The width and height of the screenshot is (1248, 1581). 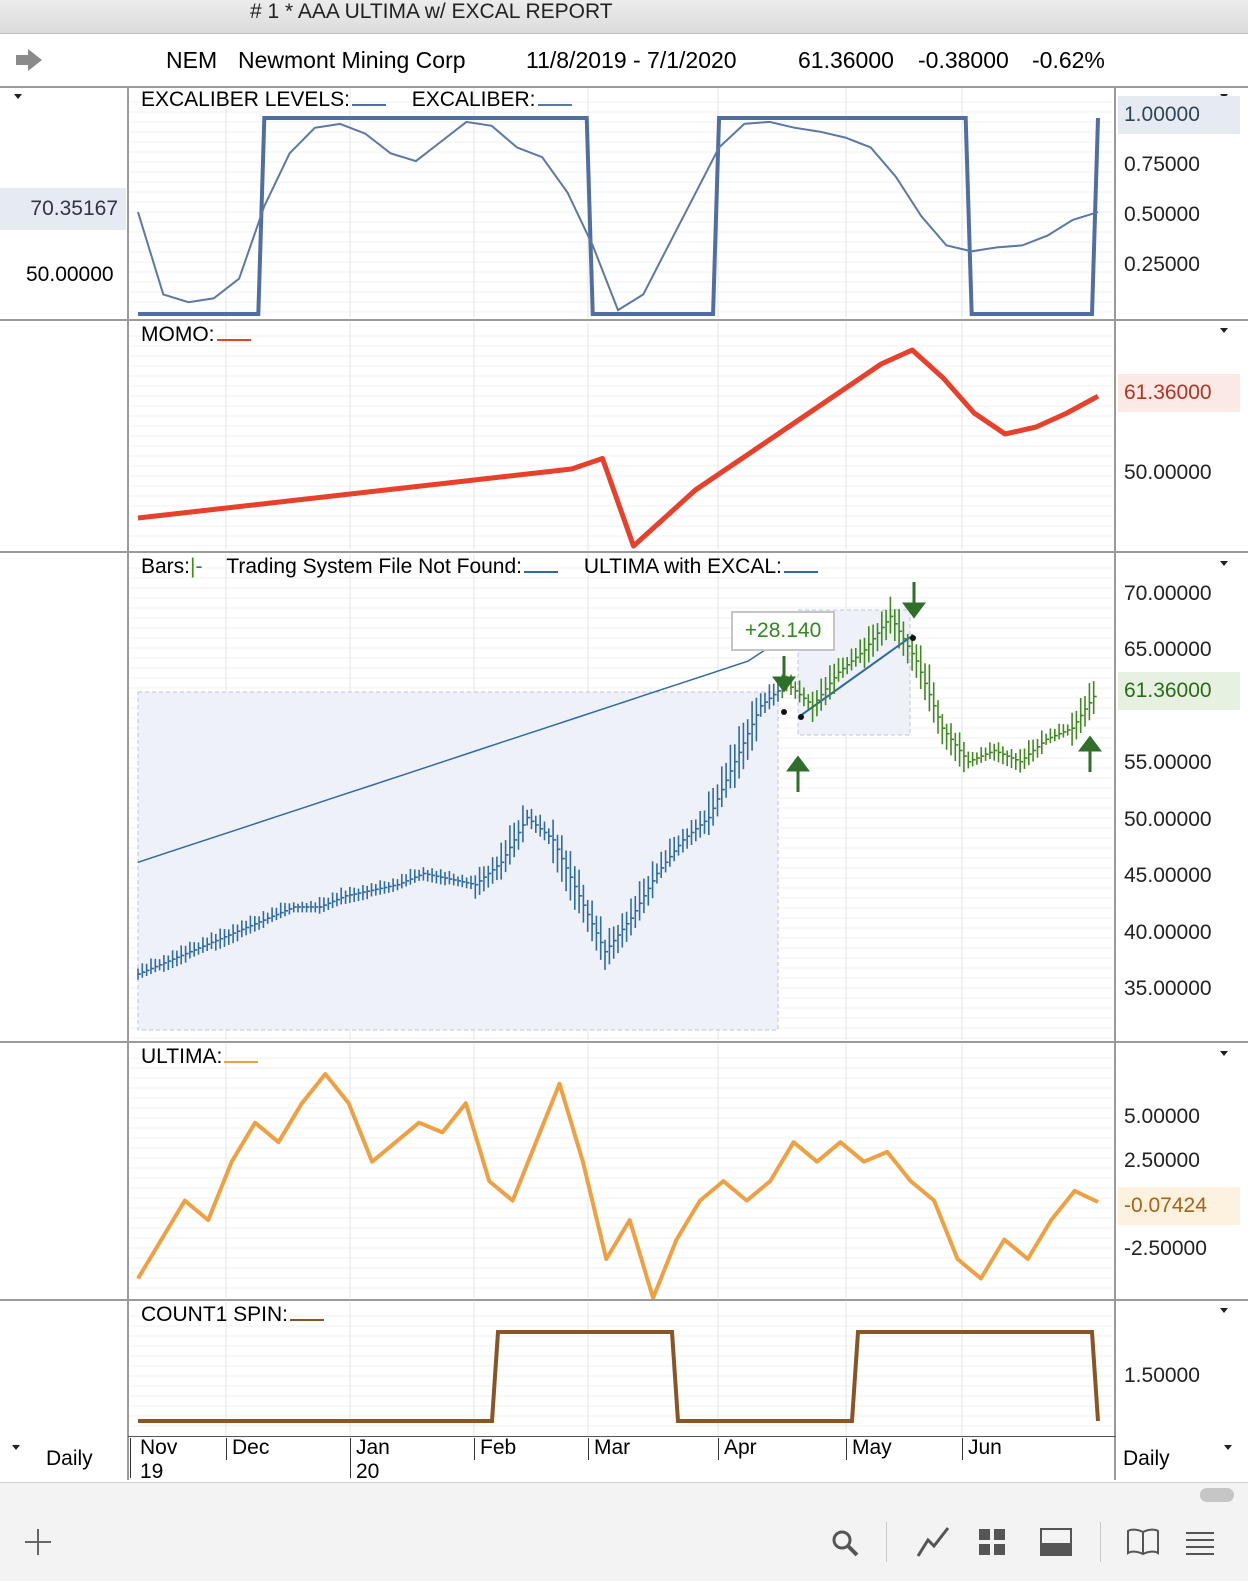 What do you see at coordinates (1146, 1458) in the screenshot?
I see `right-period-label: Daily` at bounding box center [1146, 1458].